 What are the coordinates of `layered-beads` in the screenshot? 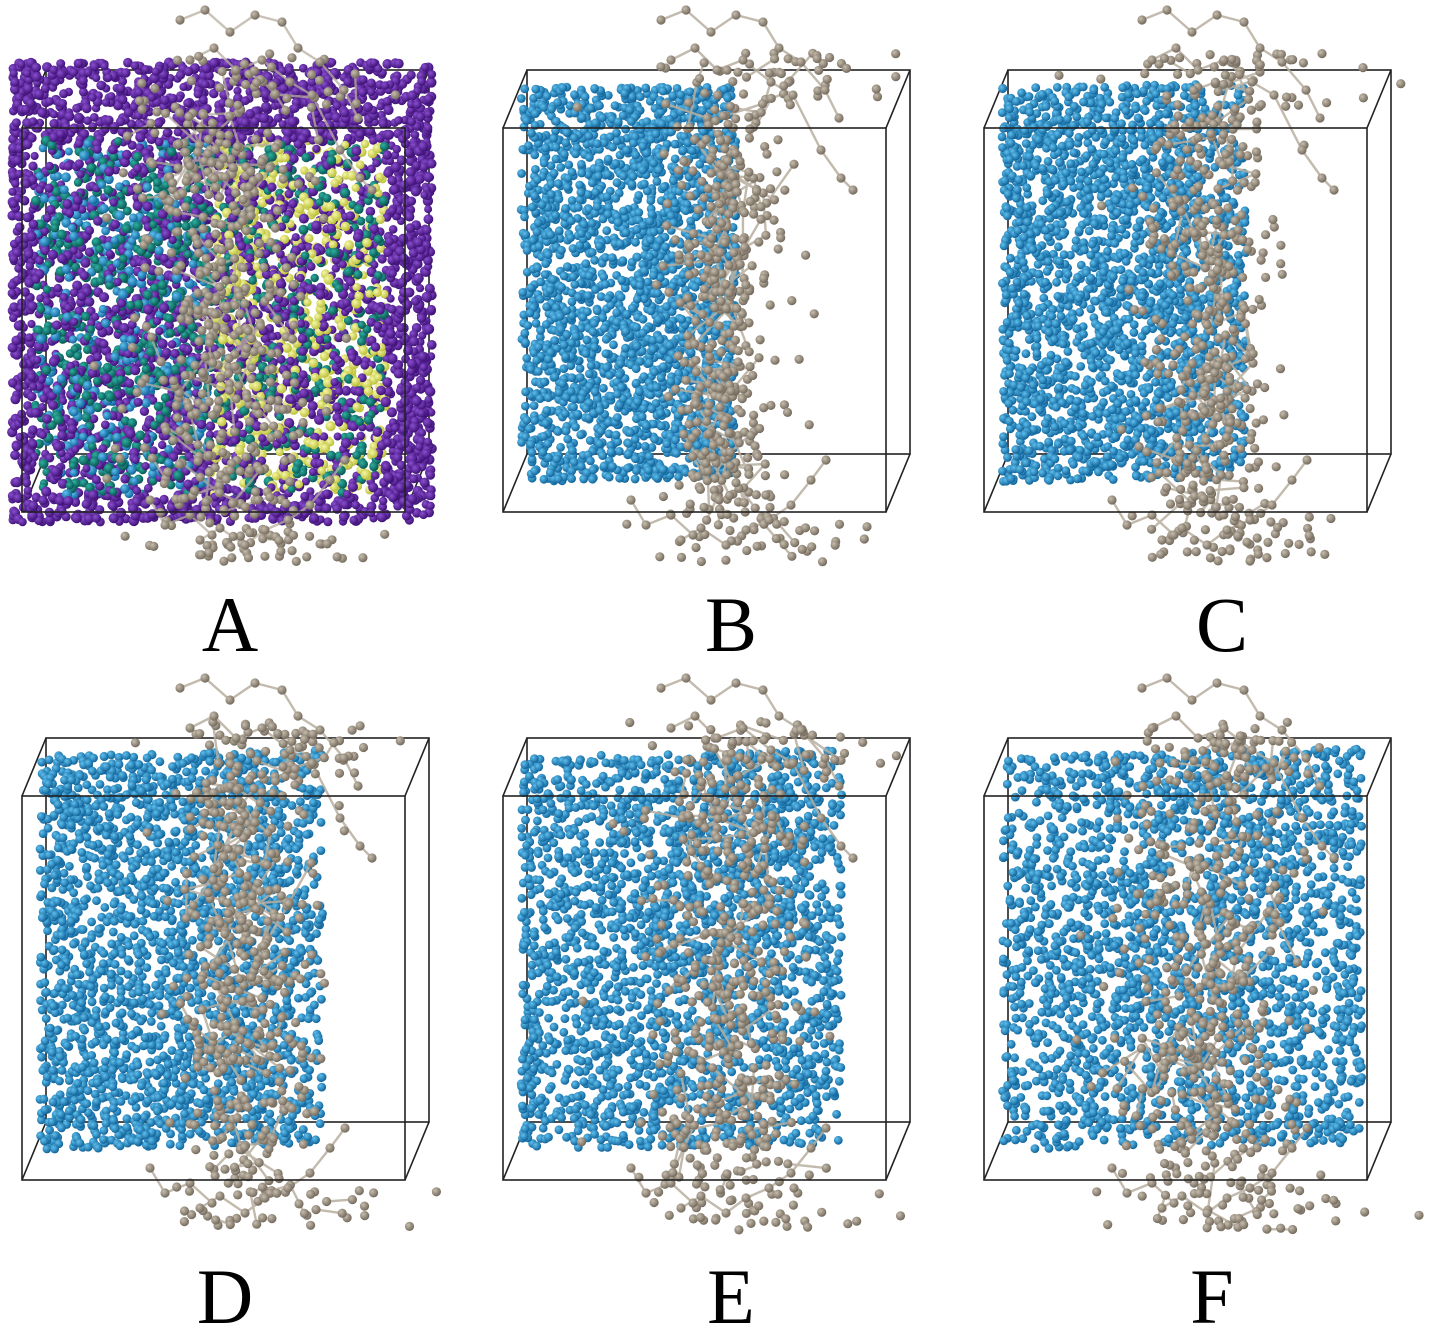 It's located at (222, 292).